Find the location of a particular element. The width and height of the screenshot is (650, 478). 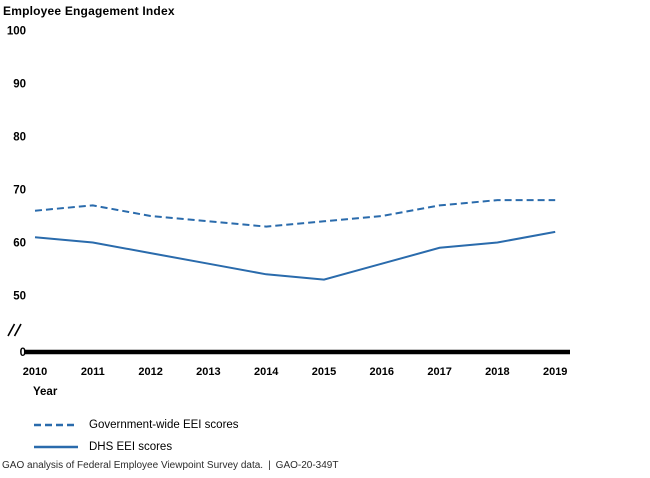

x-tick-label: 2018 is located at coordinates (497, 372).